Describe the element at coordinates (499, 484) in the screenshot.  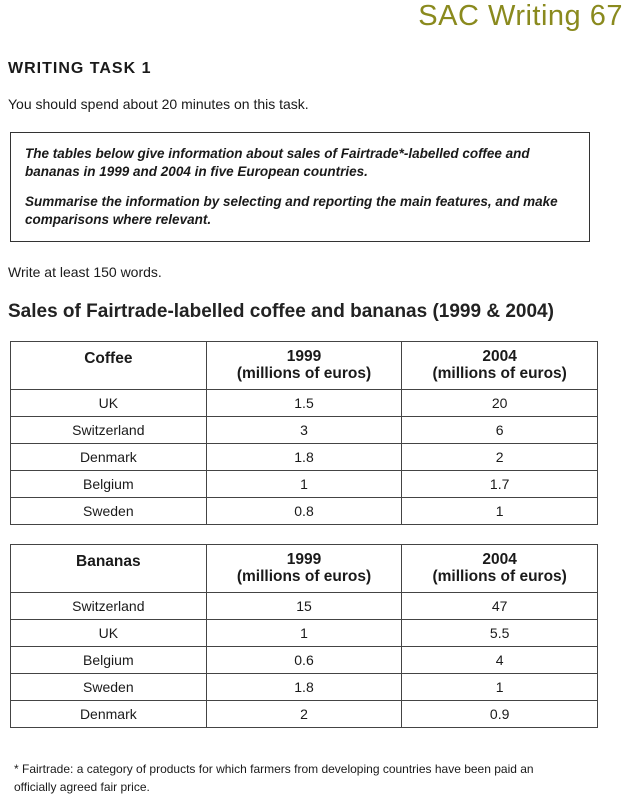
I see `value-2004-cell: 1.7` at that location.